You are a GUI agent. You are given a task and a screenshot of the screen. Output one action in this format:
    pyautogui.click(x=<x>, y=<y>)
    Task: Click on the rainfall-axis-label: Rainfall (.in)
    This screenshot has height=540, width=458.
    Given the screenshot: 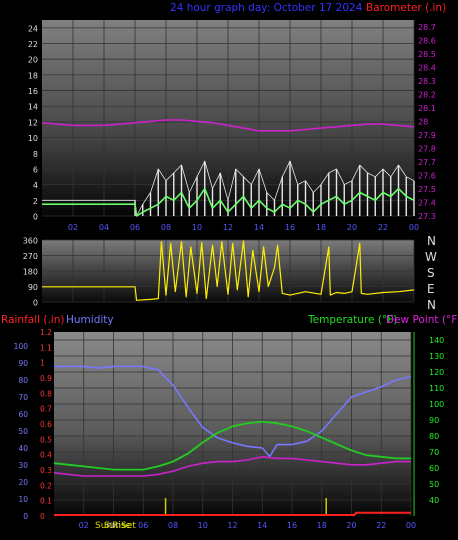 What is the action you would take?
    pyautogui.click(x=32, y=320)
    